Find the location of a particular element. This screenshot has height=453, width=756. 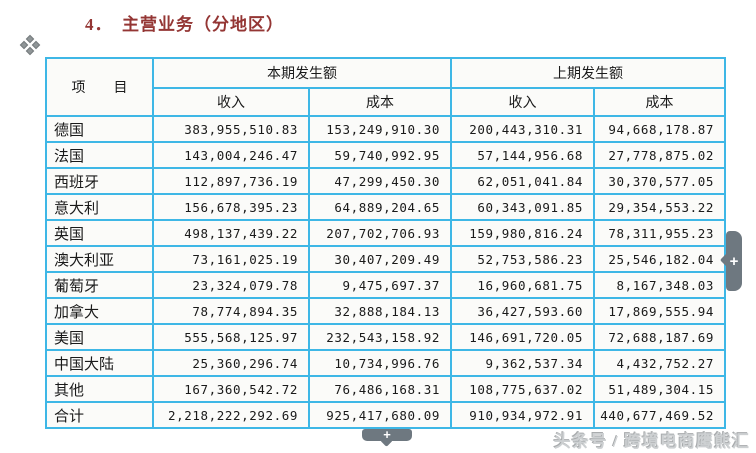

prior-cost-cell: 4,432,752.27 is located at coordinates (659, 363).